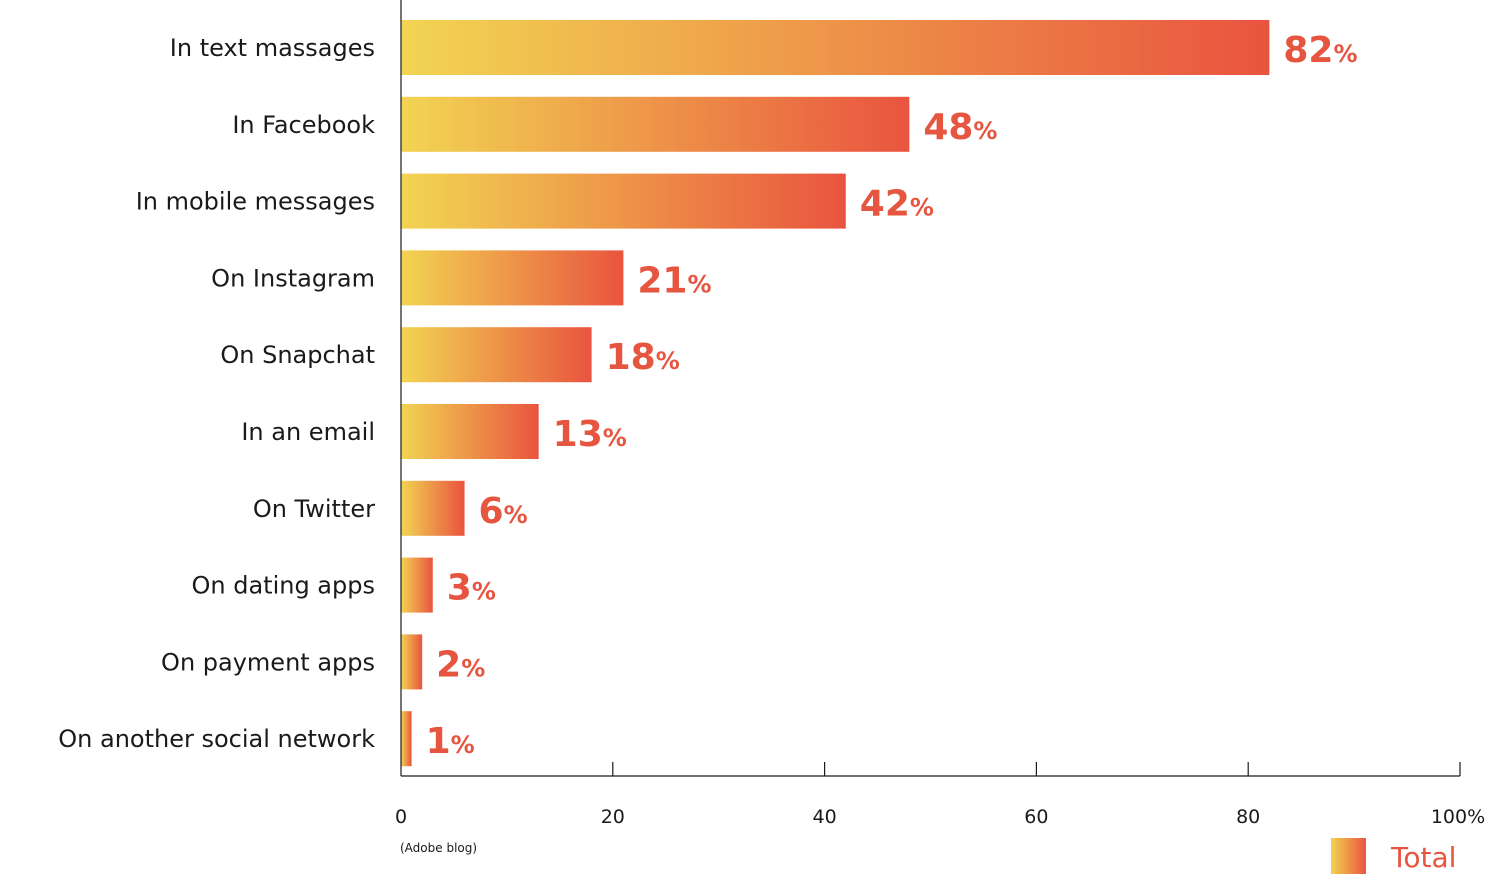 Image resolution: width=1505 pixels, height=881 pixels. I want to click on x-tick-label: 40, so click(825, 817).